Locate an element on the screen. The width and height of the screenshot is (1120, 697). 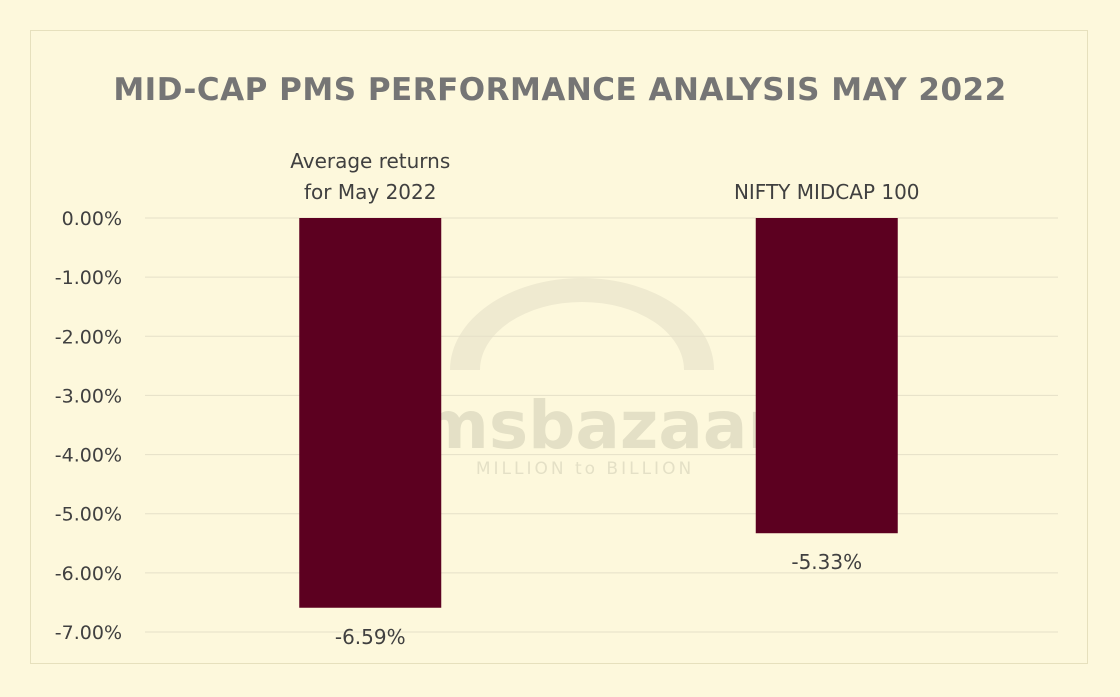
watermark-brand: msbazaar is located at coordinates (600, 425).